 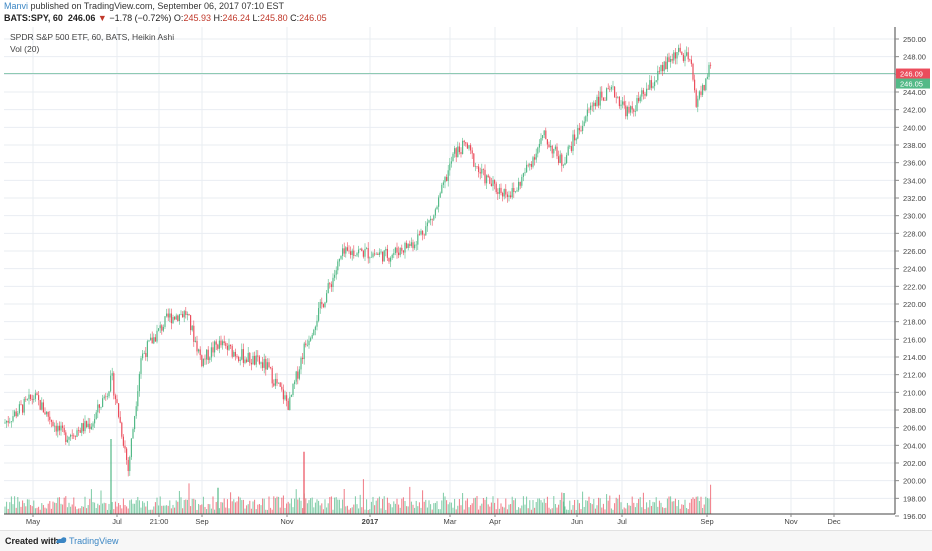 What do you see at coordinates (914, 57) in the screenshot?
I see `price-tick-label: 248.00` at bounding box center [914, 57].